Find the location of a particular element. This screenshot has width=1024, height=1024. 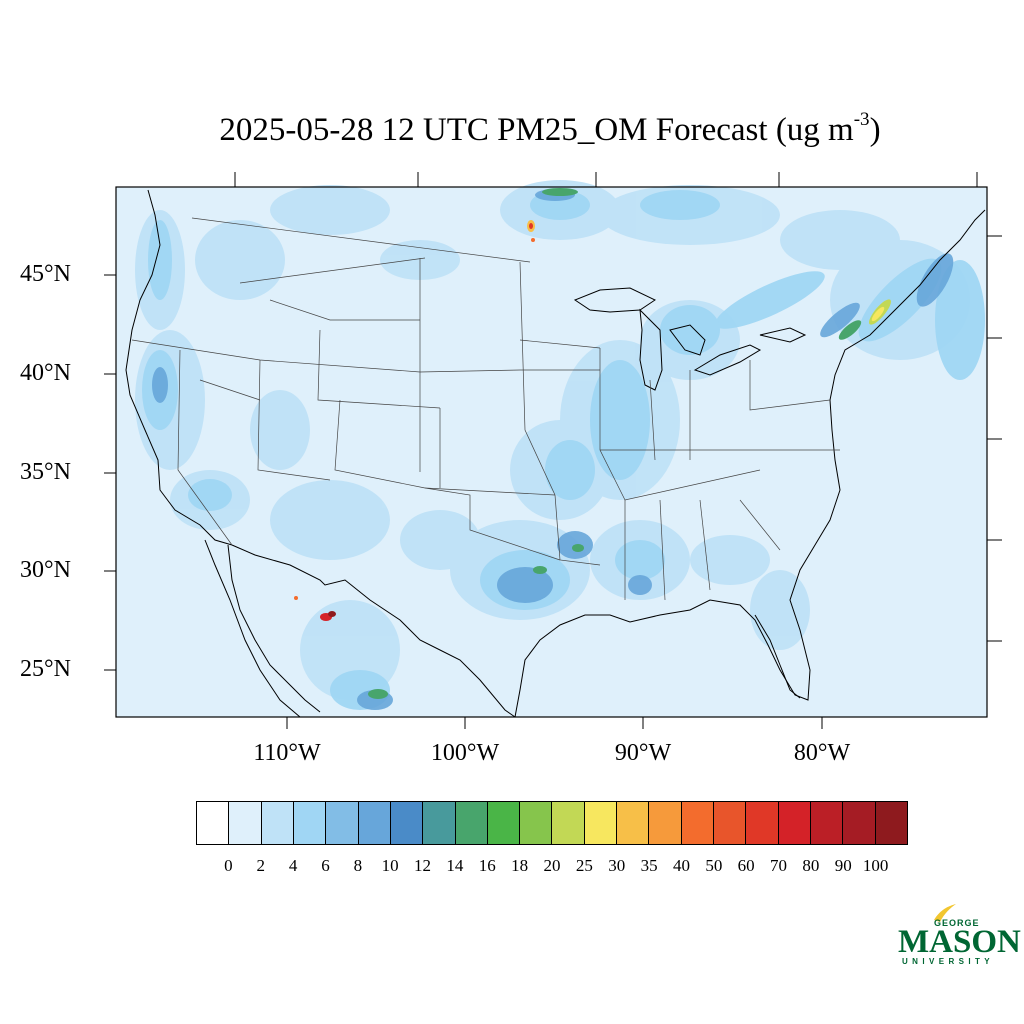

lat-label-25n: 25°N is located at coordinates (45, 669).